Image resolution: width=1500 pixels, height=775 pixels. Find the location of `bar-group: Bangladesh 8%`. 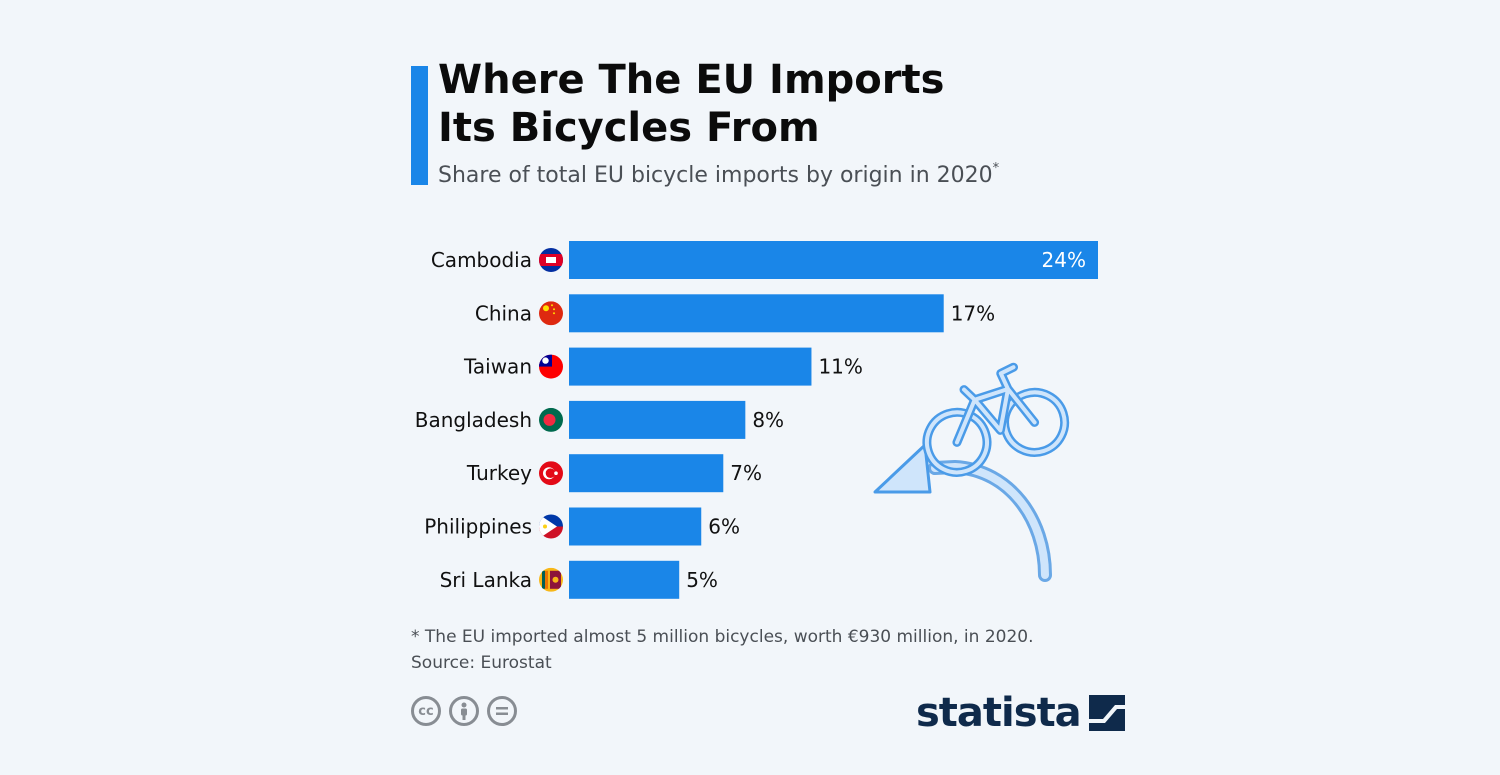

bar-group: Bangladesh 8% is located at coordinates (599, 419).